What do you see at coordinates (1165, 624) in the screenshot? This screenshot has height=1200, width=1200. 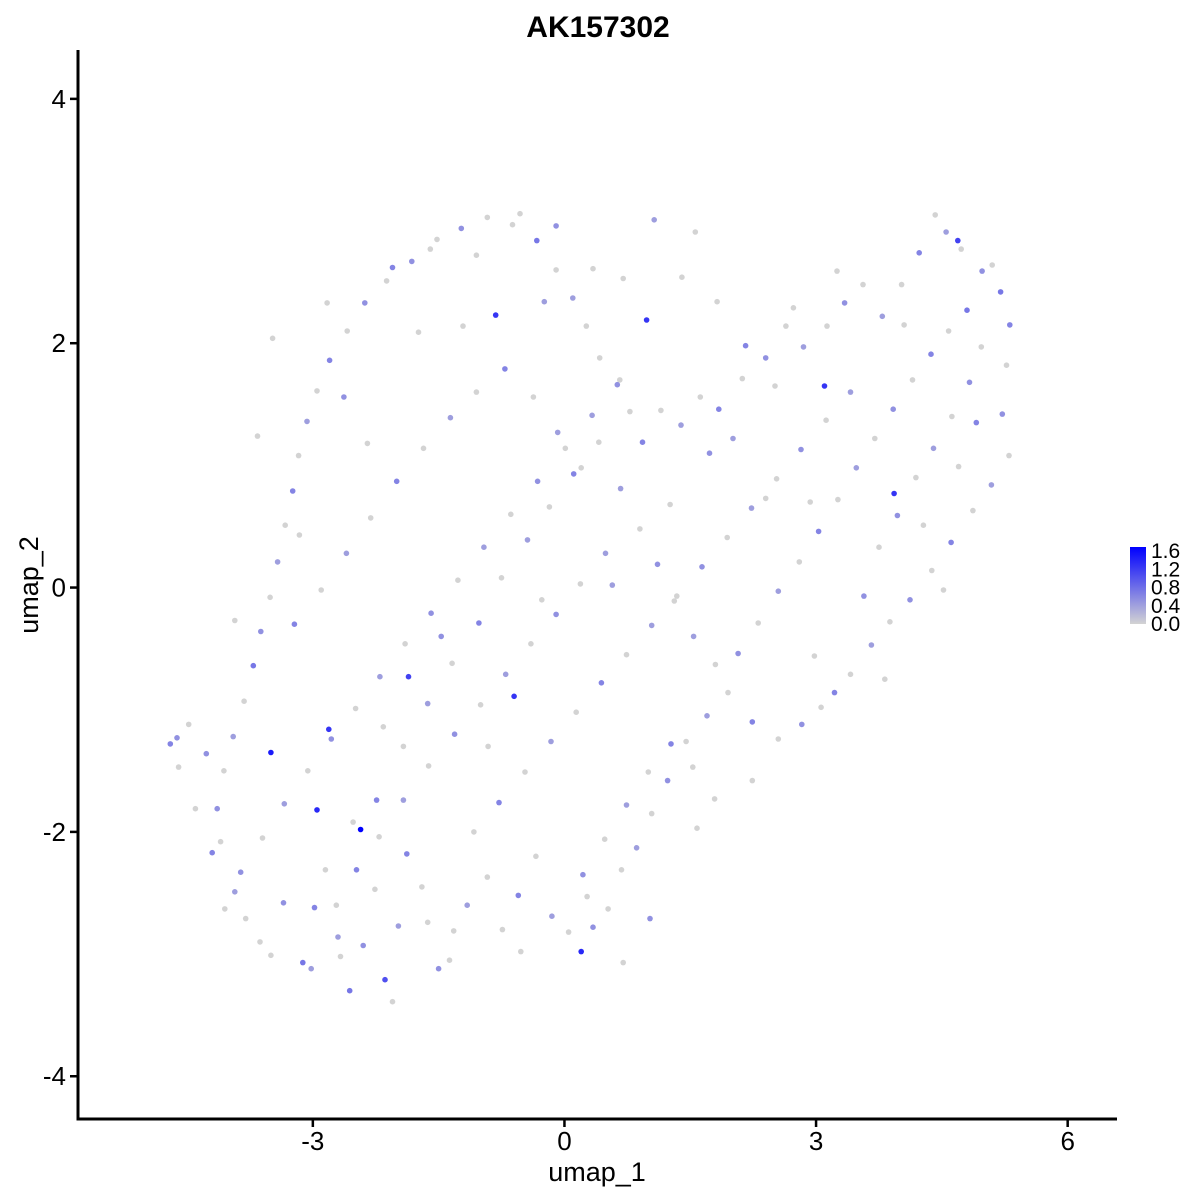 I see `legend-break-label: 0.0` at bounding box center [1165, 624].